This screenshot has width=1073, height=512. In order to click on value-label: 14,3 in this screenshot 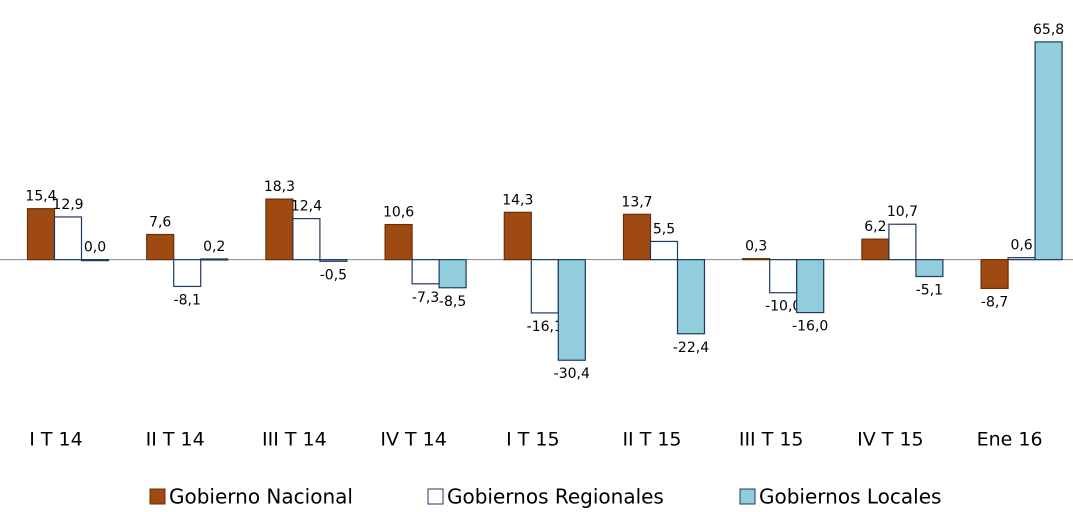, I will do `click(517, 200)`.